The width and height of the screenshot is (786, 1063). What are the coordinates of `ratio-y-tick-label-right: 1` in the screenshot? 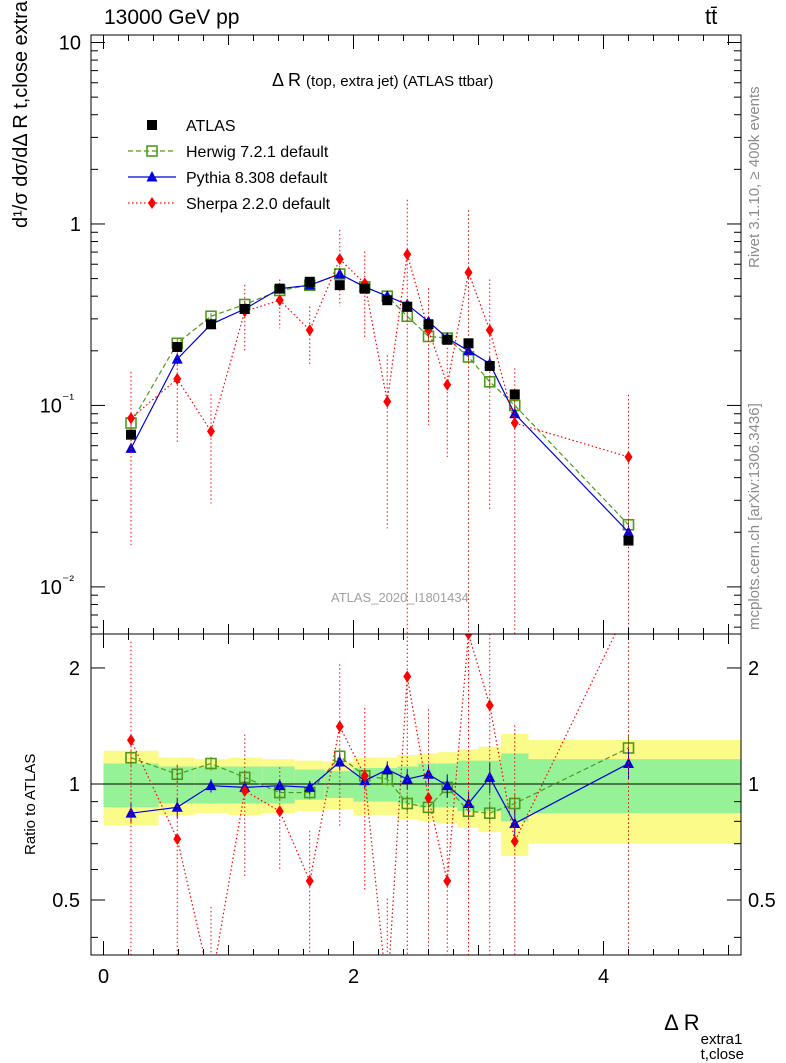 It's located at (753, 785).